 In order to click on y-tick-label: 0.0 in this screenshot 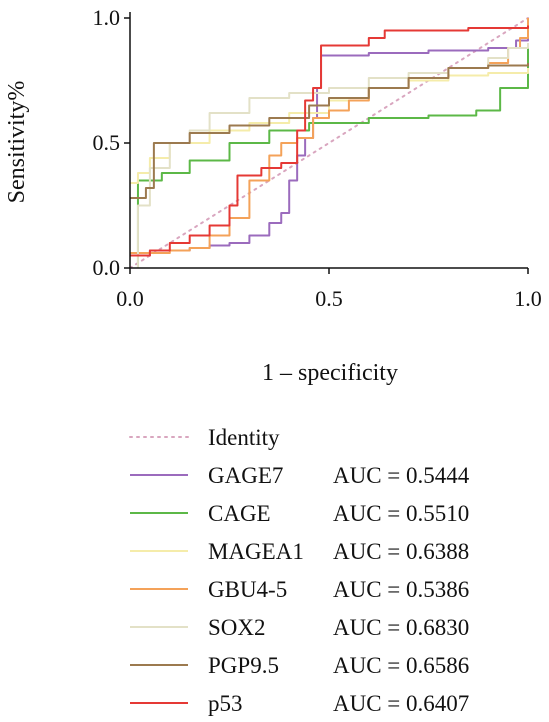, I will do `click(107, 267)`.